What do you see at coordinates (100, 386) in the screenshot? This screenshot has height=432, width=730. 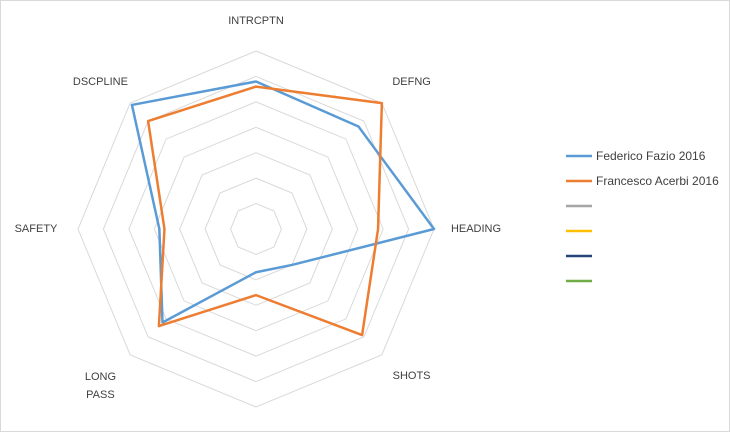 I see `axis-label: LONG PASS` at bounding box center [100, 386].